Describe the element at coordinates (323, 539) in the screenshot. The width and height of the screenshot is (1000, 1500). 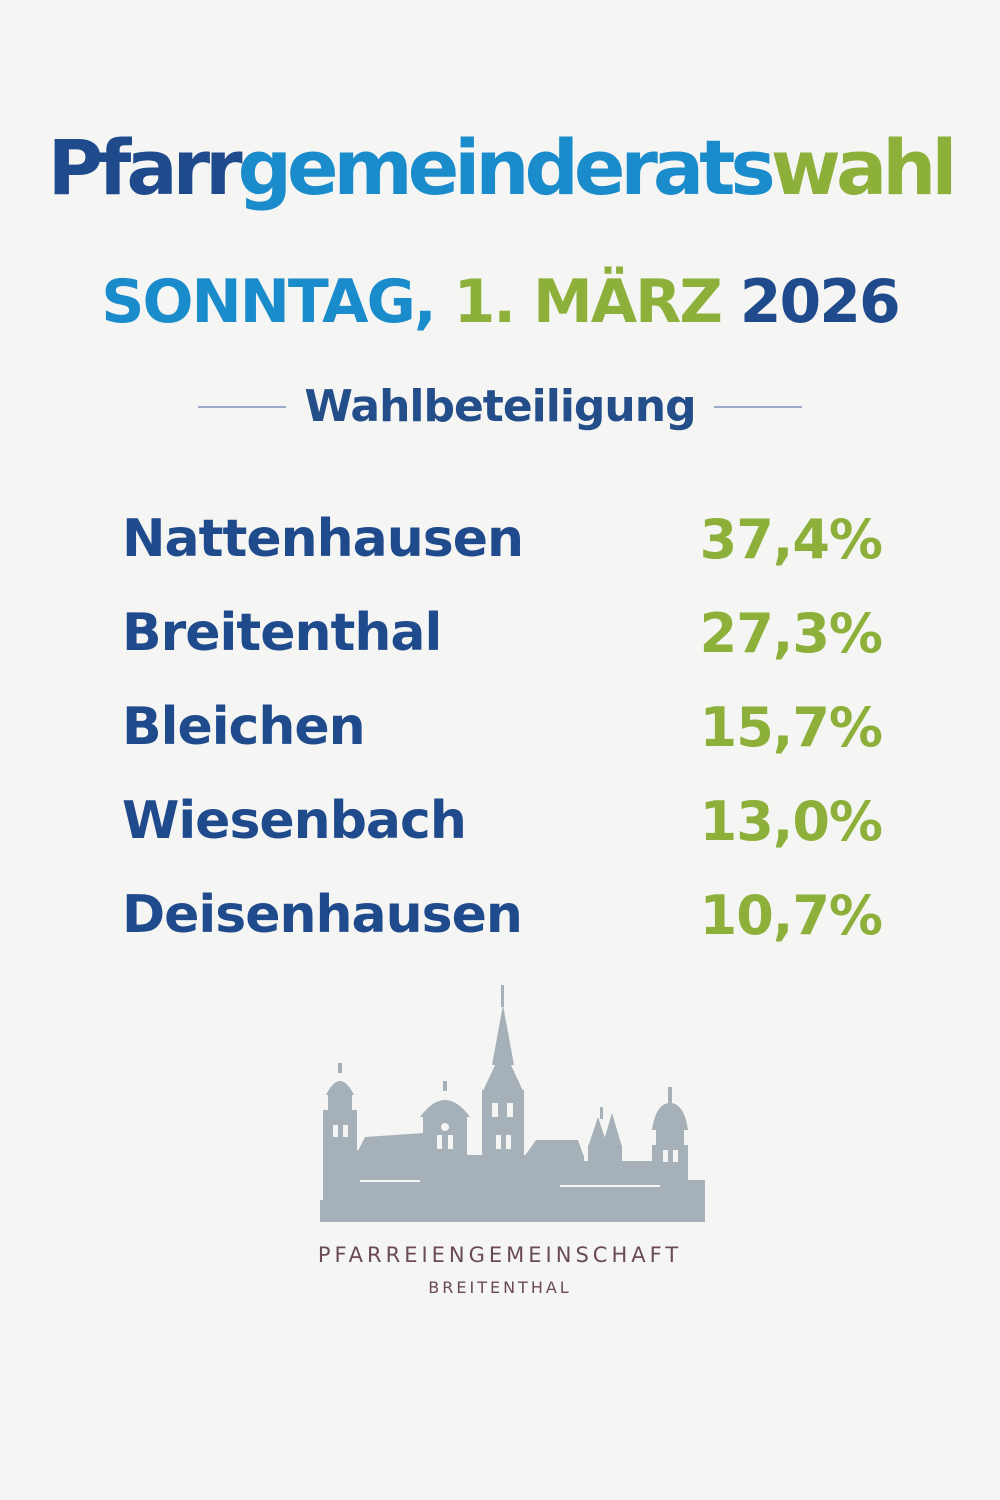
I see `place-name: Nattenhausen` at that location.